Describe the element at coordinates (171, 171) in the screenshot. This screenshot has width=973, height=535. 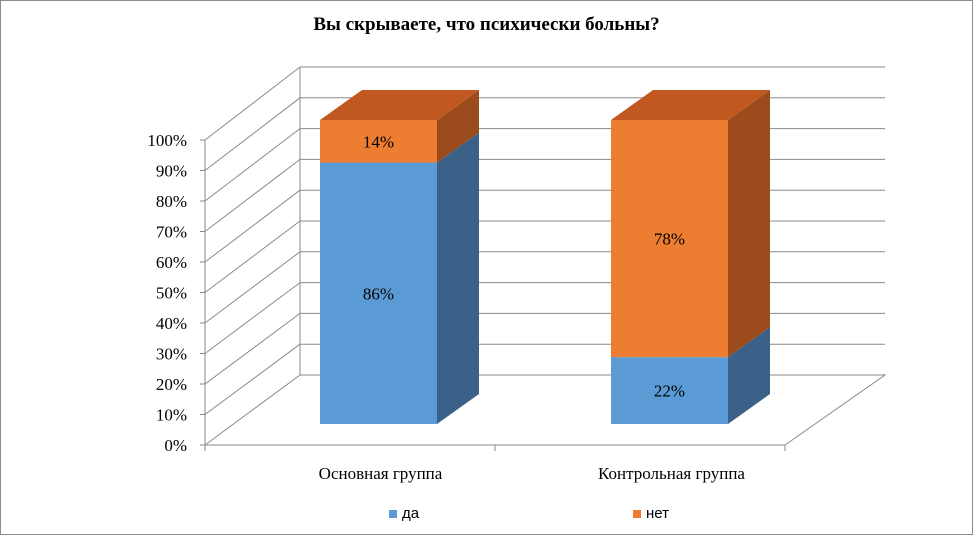
I see `y-tick-label: 90%` at that location.